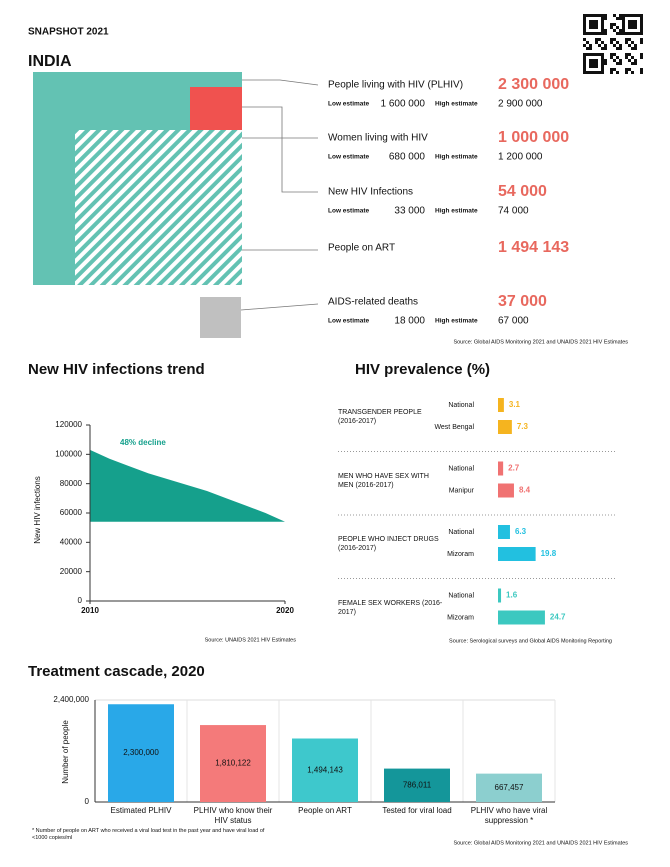 This screenshot has height=867, width=670. Describe the element at coordinates (390, 607) in the screenshot. I see `group-label: FEMALE SEX WORKERS (2016-2017)` at that location.